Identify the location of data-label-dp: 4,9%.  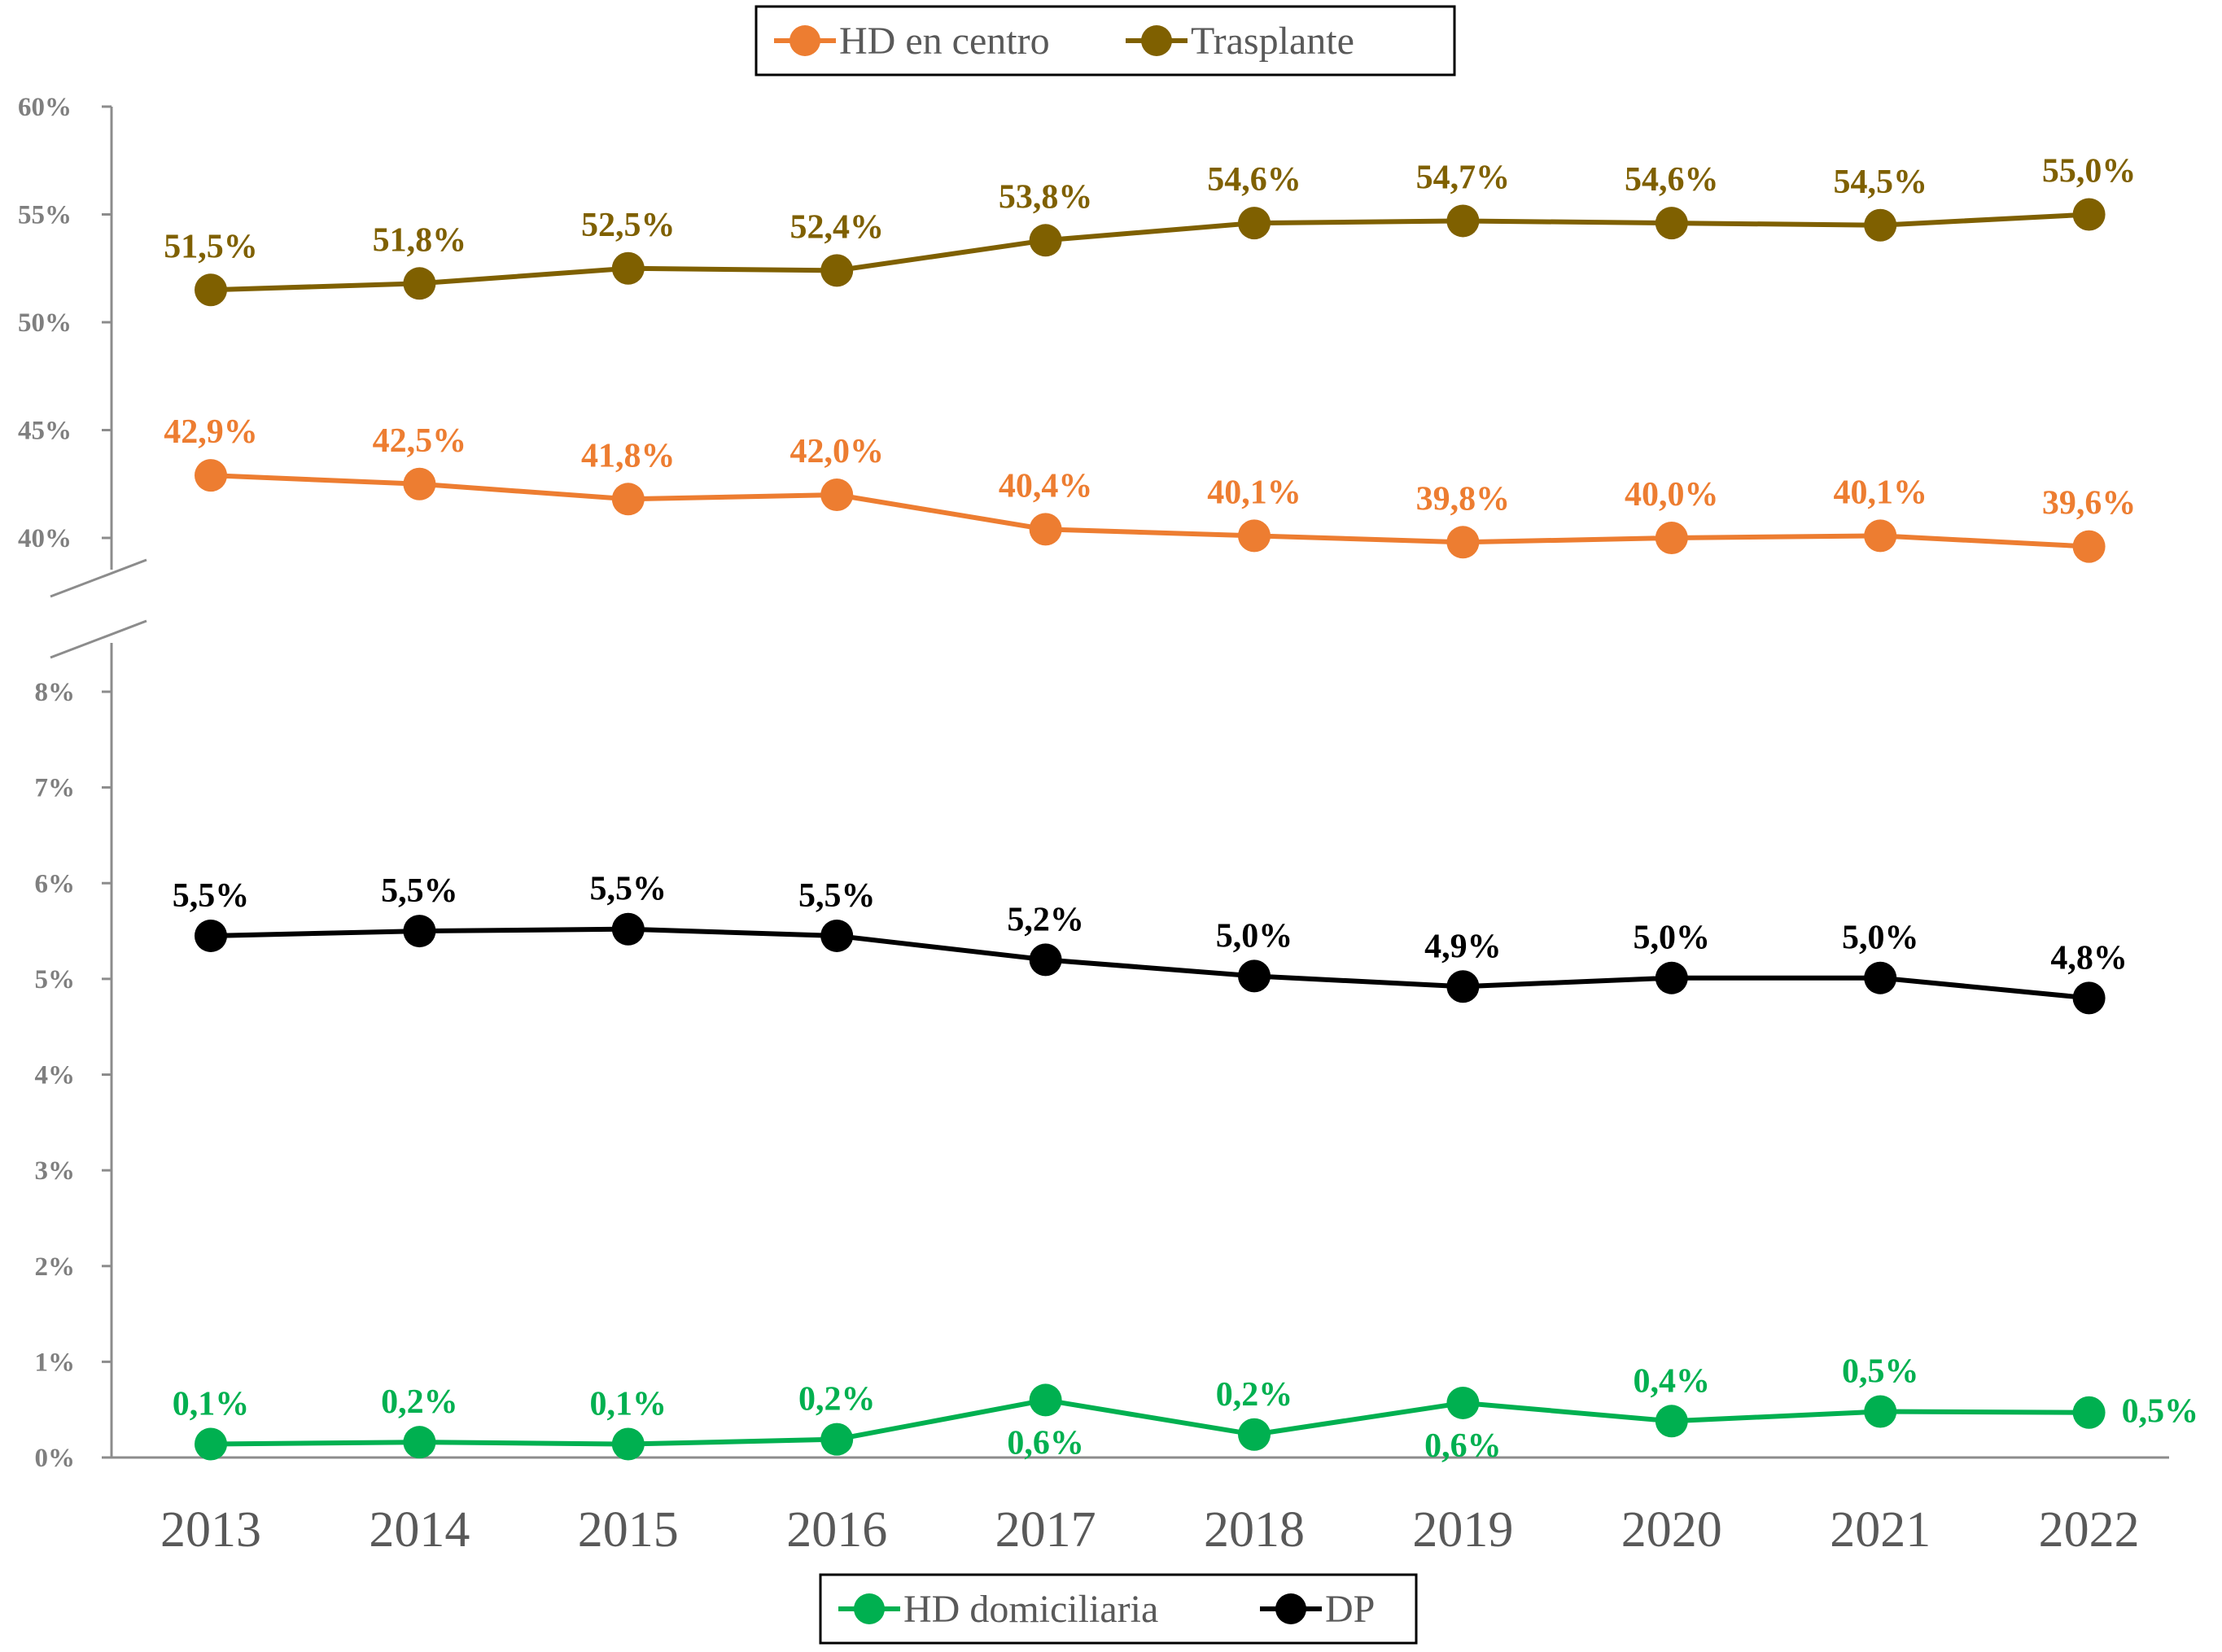
(1463, 946).